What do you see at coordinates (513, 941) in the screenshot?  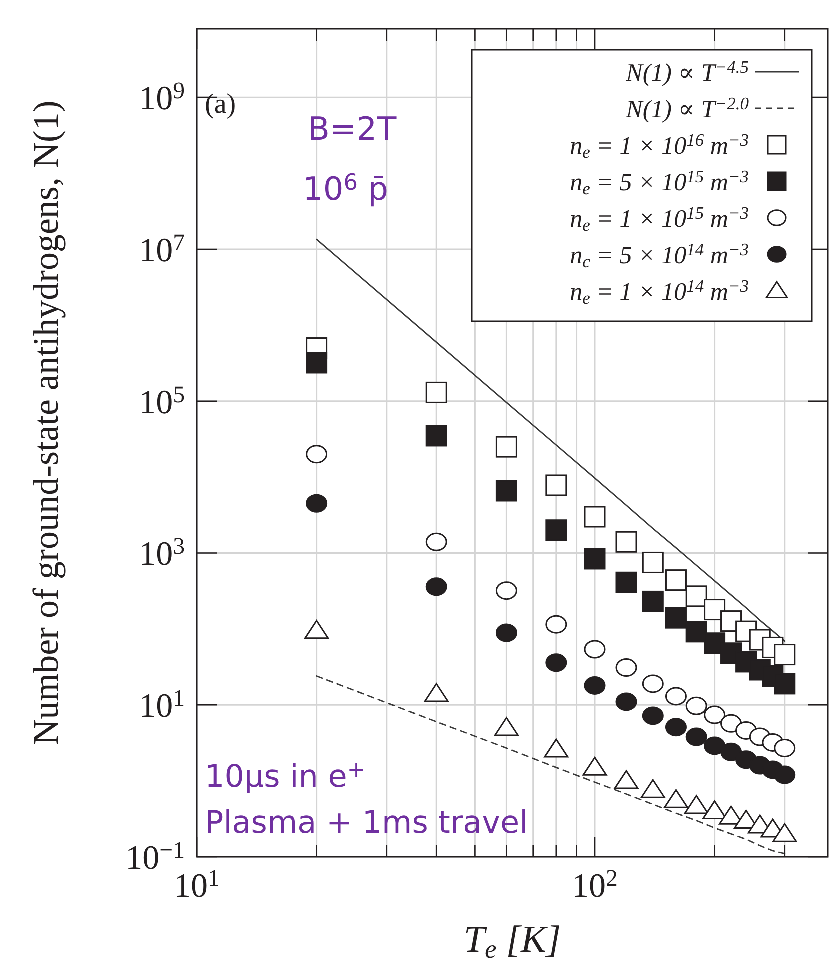 I see `x-axis-title: T$_{e}$ [K]` at bounding box center [513, 941].